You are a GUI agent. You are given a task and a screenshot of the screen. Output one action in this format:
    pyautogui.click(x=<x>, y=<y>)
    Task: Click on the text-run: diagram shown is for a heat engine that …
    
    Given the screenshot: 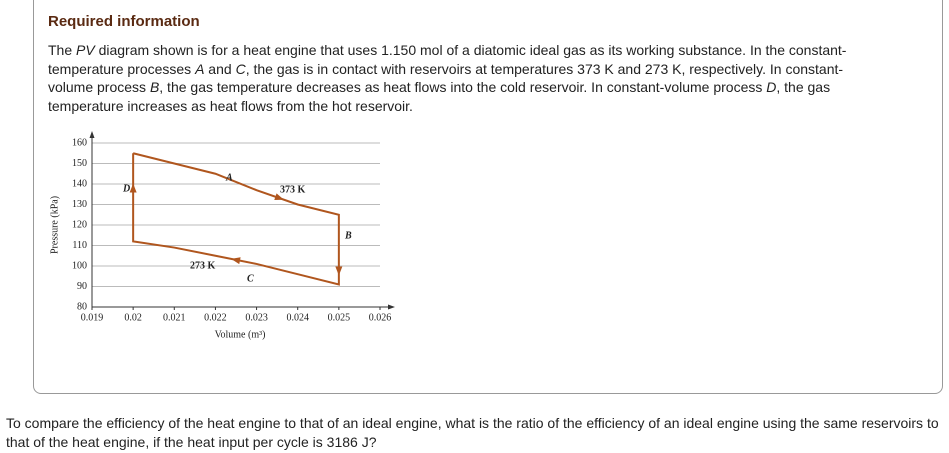 What is the action you would take?
    pyautogui.click(x=447, y=59)
    